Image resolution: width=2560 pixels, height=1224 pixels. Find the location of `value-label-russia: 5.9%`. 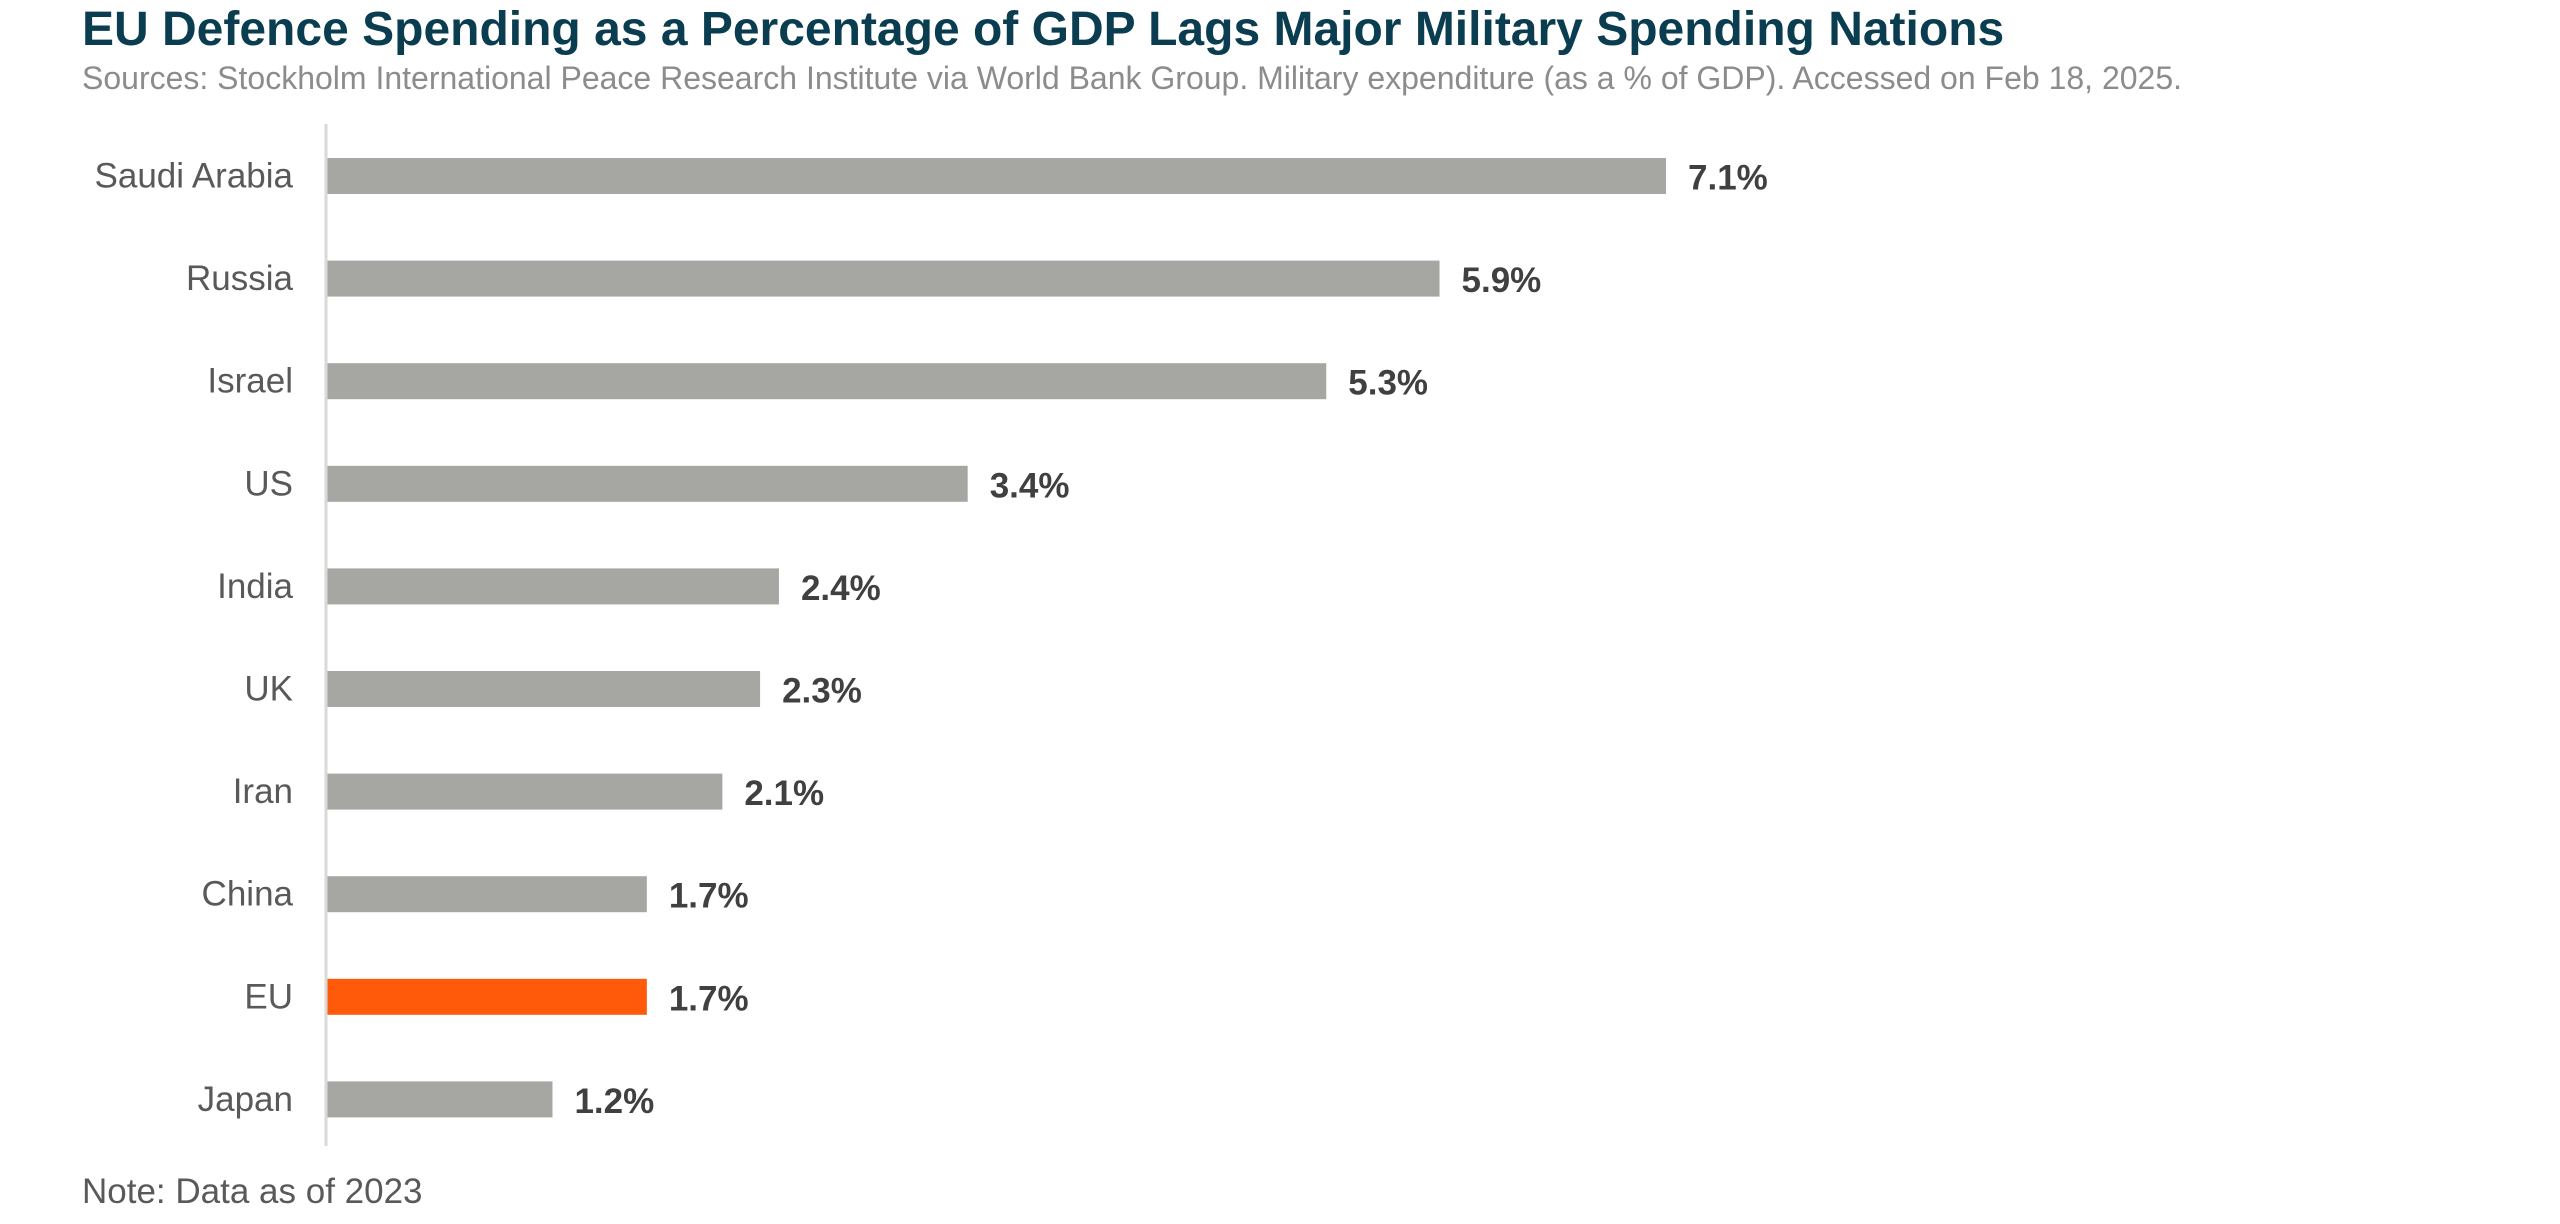

value-label-russia: 5.9% is located at coordinates (1502, 280).